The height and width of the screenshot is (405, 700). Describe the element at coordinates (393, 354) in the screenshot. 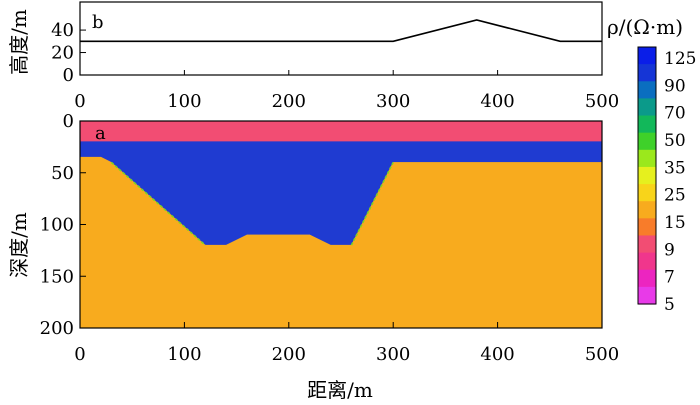

I see `distance-x-tick-label: 300` at that location.